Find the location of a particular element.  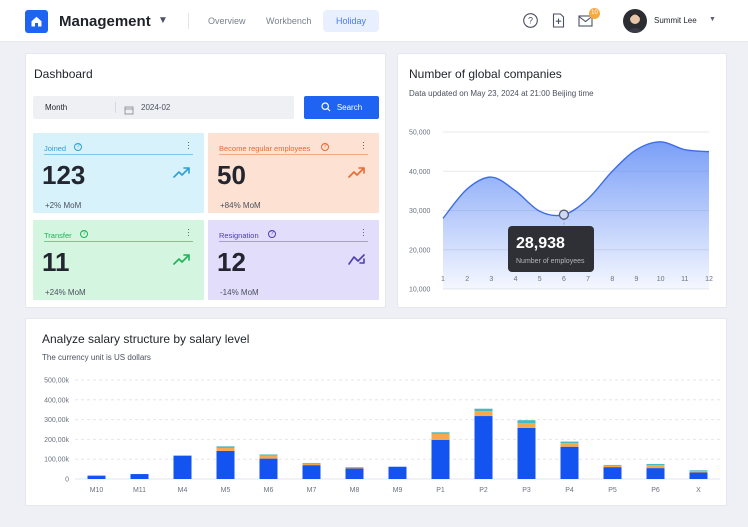

user-menu-caret-icon: ▼ is located at coordinates (712, 19).